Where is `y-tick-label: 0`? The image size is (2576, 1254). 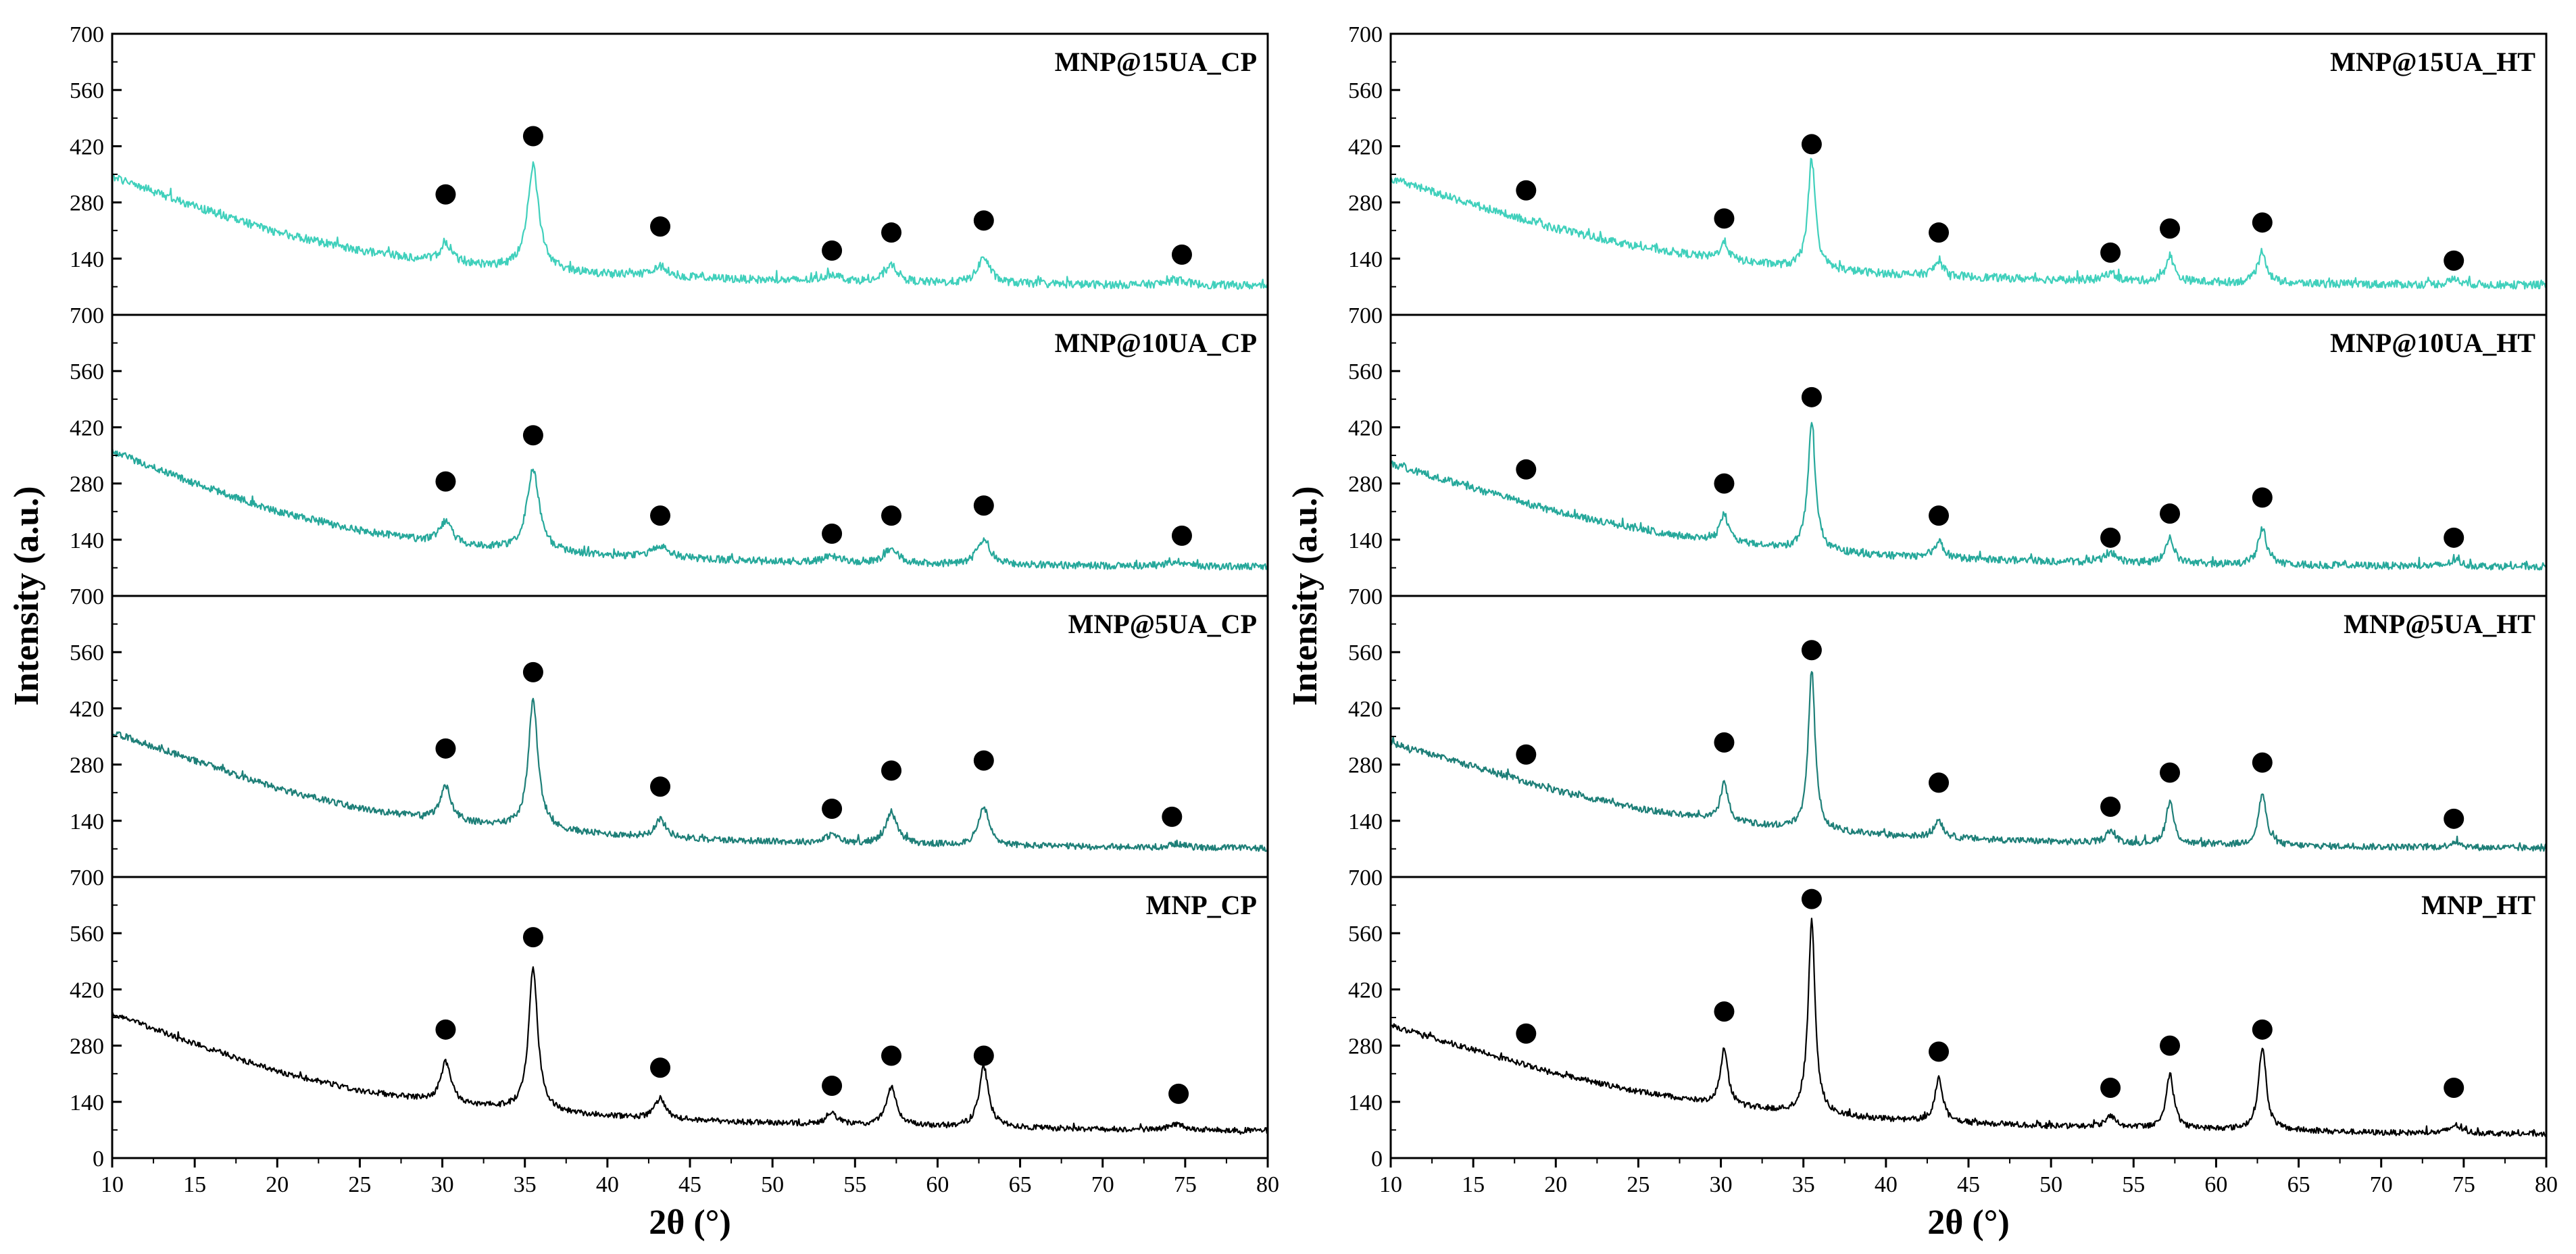 y-tick-label: 0 is located at coordinates (99, 1159).